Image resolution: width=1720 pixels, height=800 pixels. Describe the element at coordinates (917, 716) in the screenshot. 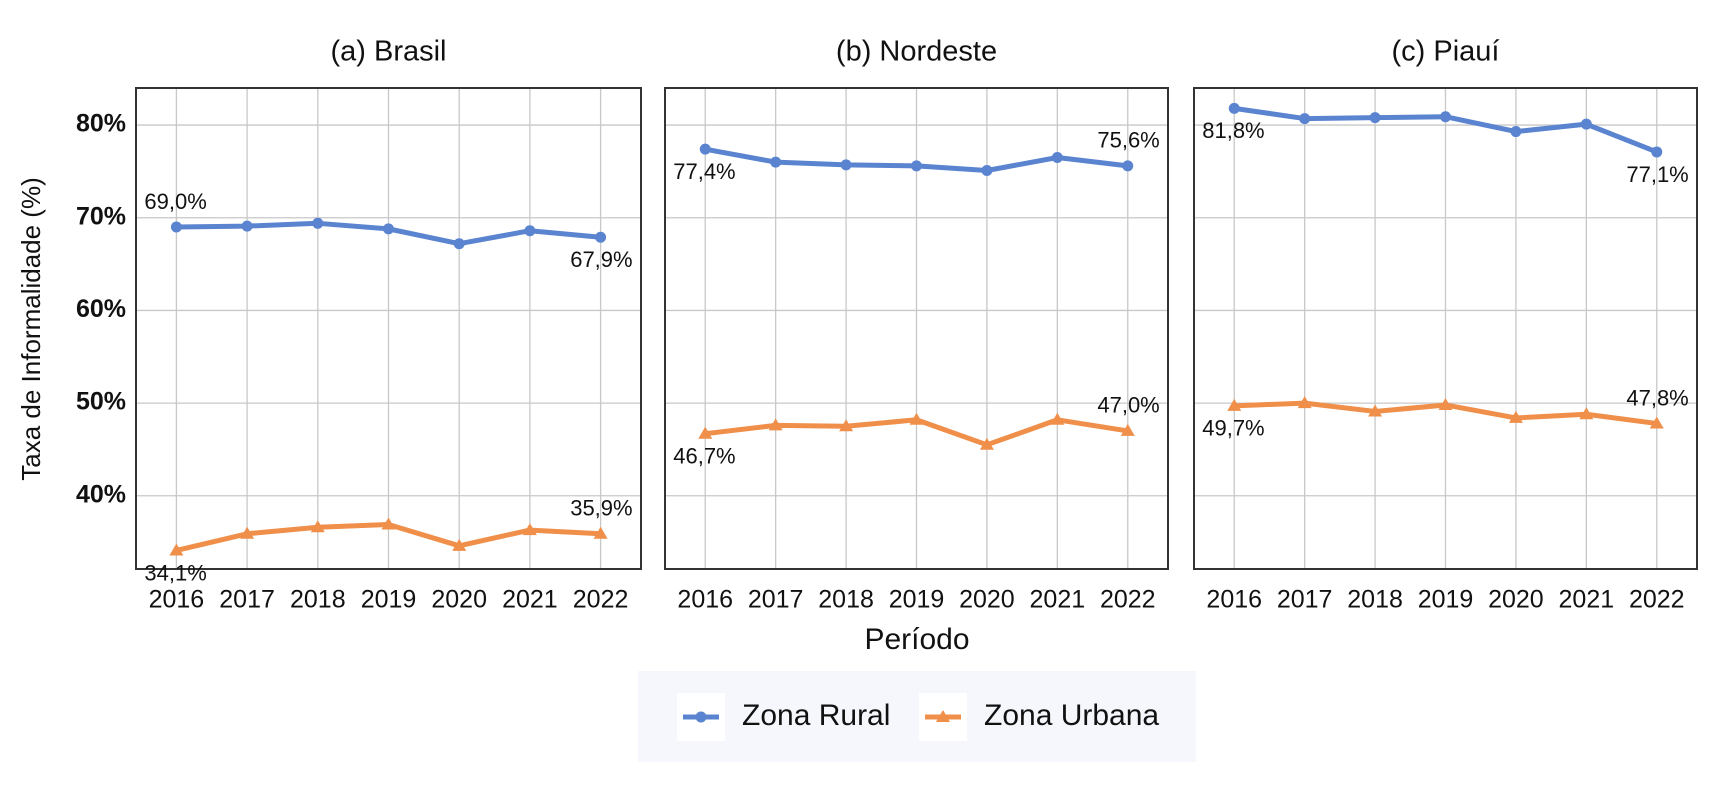

I see `legend-box` at that location.